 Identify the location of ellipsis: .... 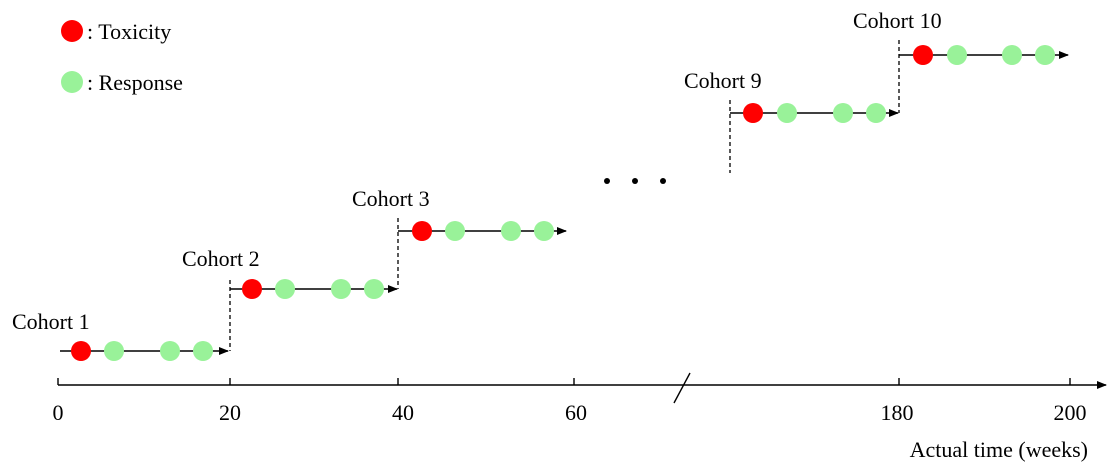
(635, 181).